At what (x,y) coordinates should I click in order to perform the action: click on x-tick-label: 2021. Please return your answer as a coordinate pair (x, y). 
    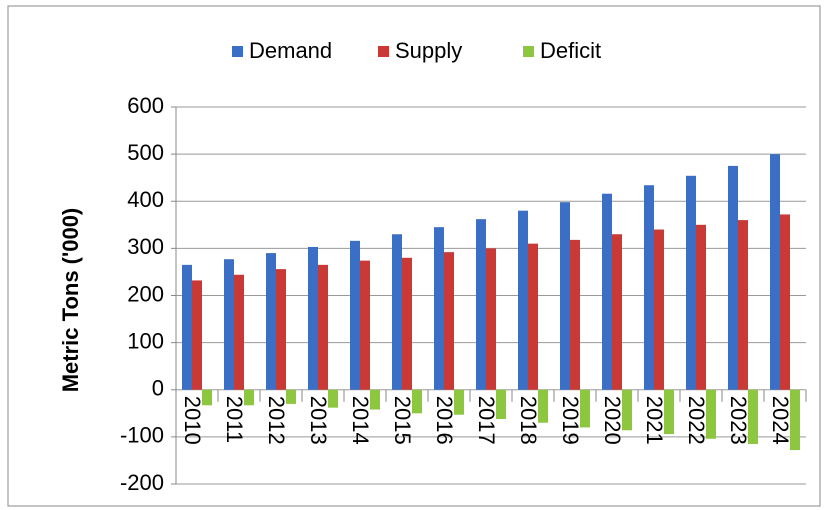
    Looking at the image, I should click on (654, 420).